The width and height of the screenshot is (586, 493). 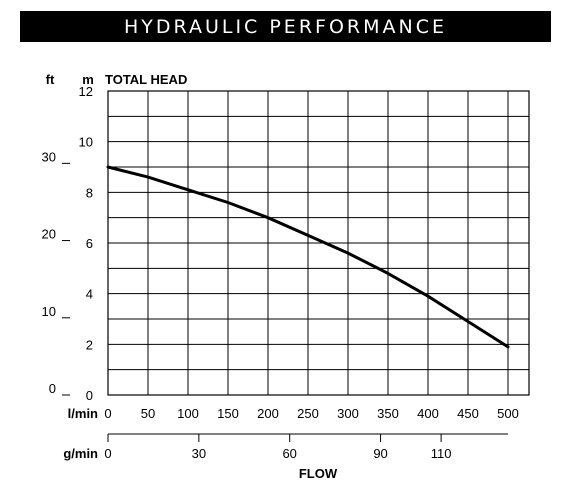 I want to click on y-tick-label-m: 2, so click(x=89, y=344).